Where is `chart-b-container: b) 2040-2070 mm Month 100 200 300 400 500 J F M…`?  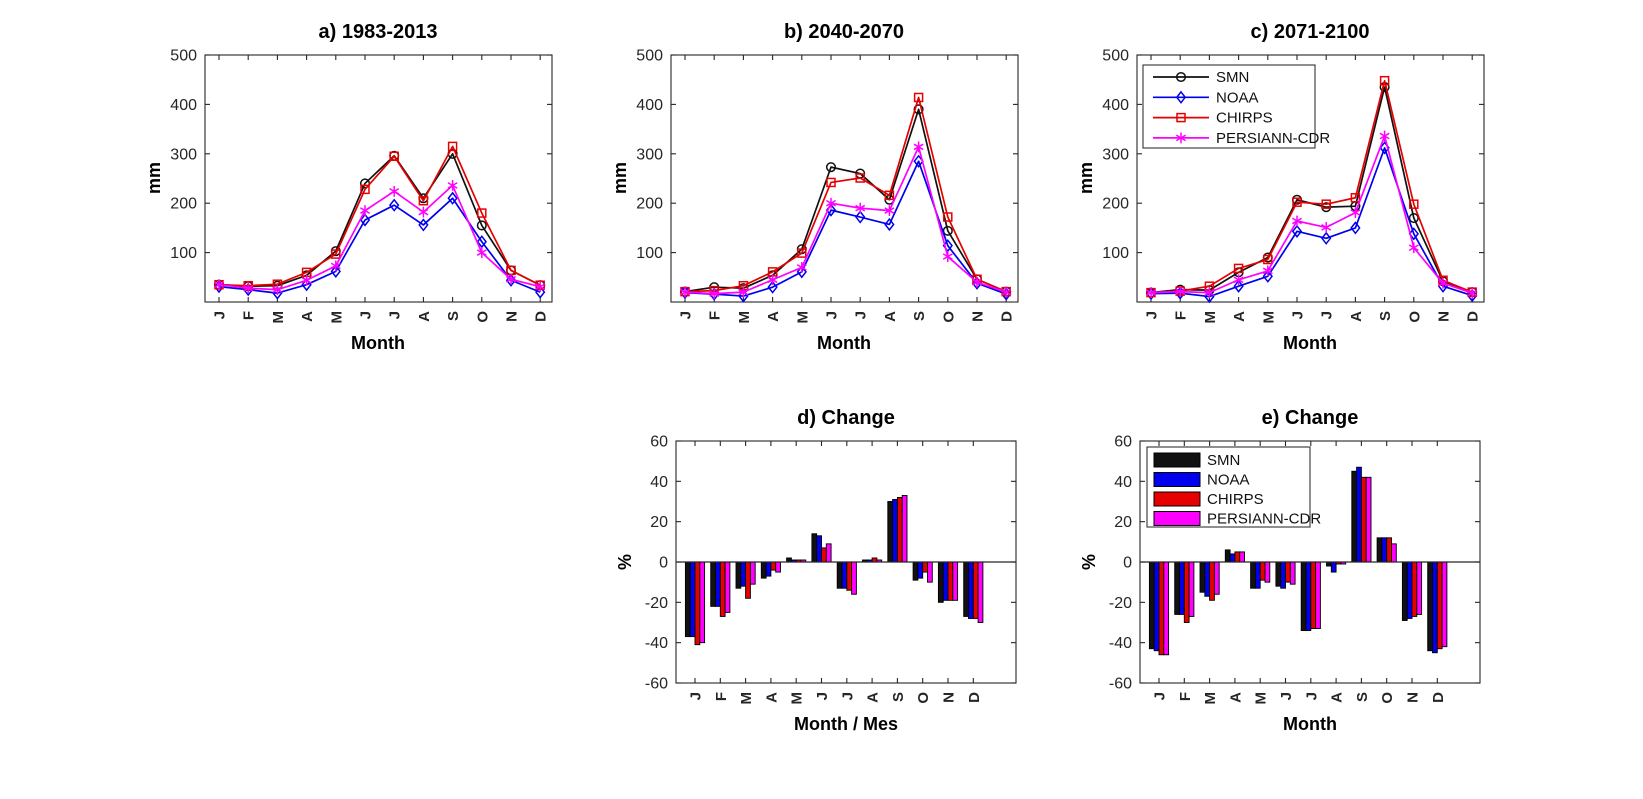
chart-b-container: b) 2040-2070 mm Month 100 200 300 400 500 J F M… is located at coordinates (831, 184).